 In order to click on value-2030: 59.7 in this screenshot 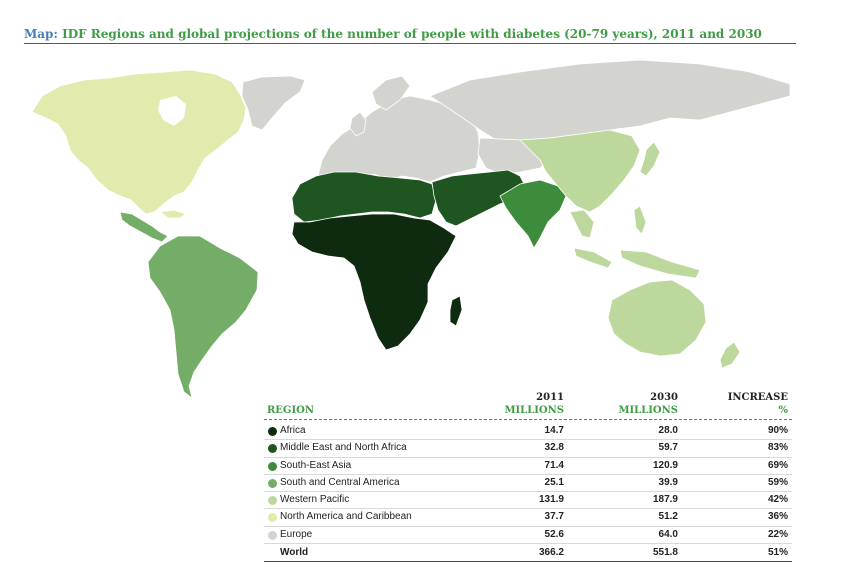, I will do `click(668, 448)`.